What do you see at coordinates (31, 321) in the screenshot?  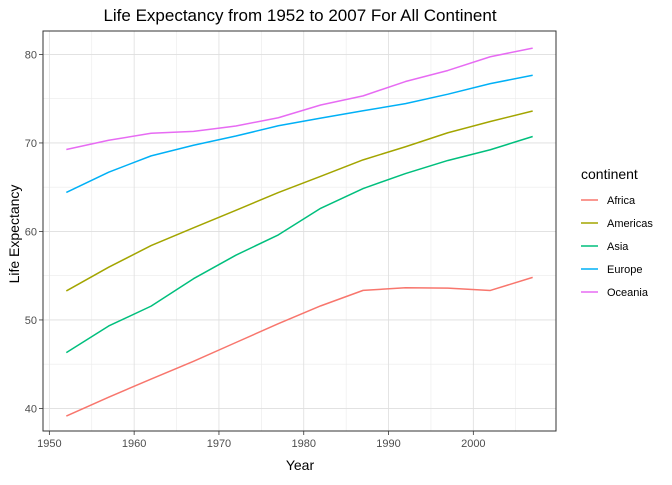 I see `y-tick-label: 50` at bounding box center [31, 321].